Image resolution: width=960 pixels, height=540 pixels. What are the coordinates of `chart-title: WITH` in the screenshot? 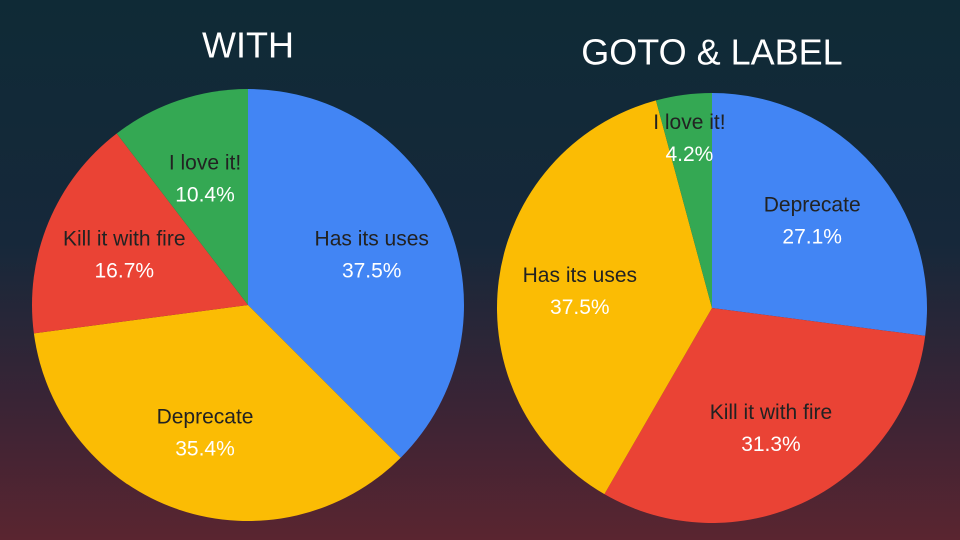 It's located at (248, 45).